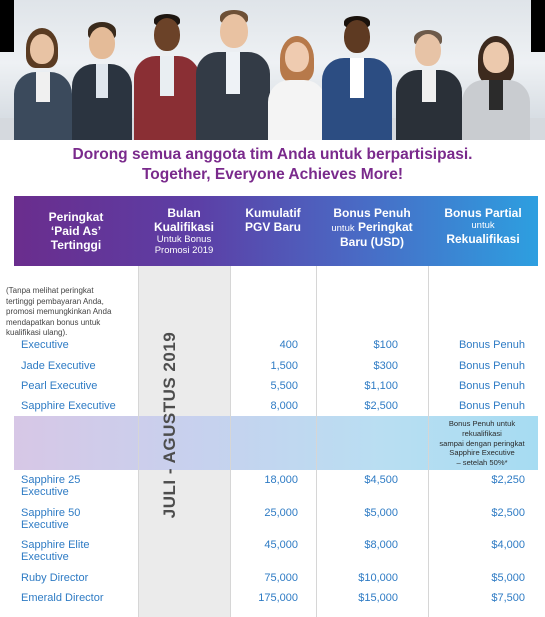  What do you see at coordinates (284, 406) in the screenshot?
I see `row-pgv: 8,000` at bounding box center [284, 406].